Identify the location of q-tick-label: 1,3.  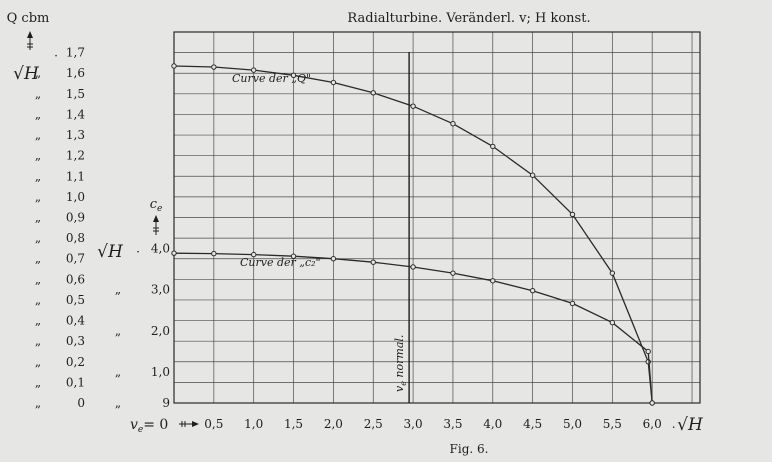
(75, 135).